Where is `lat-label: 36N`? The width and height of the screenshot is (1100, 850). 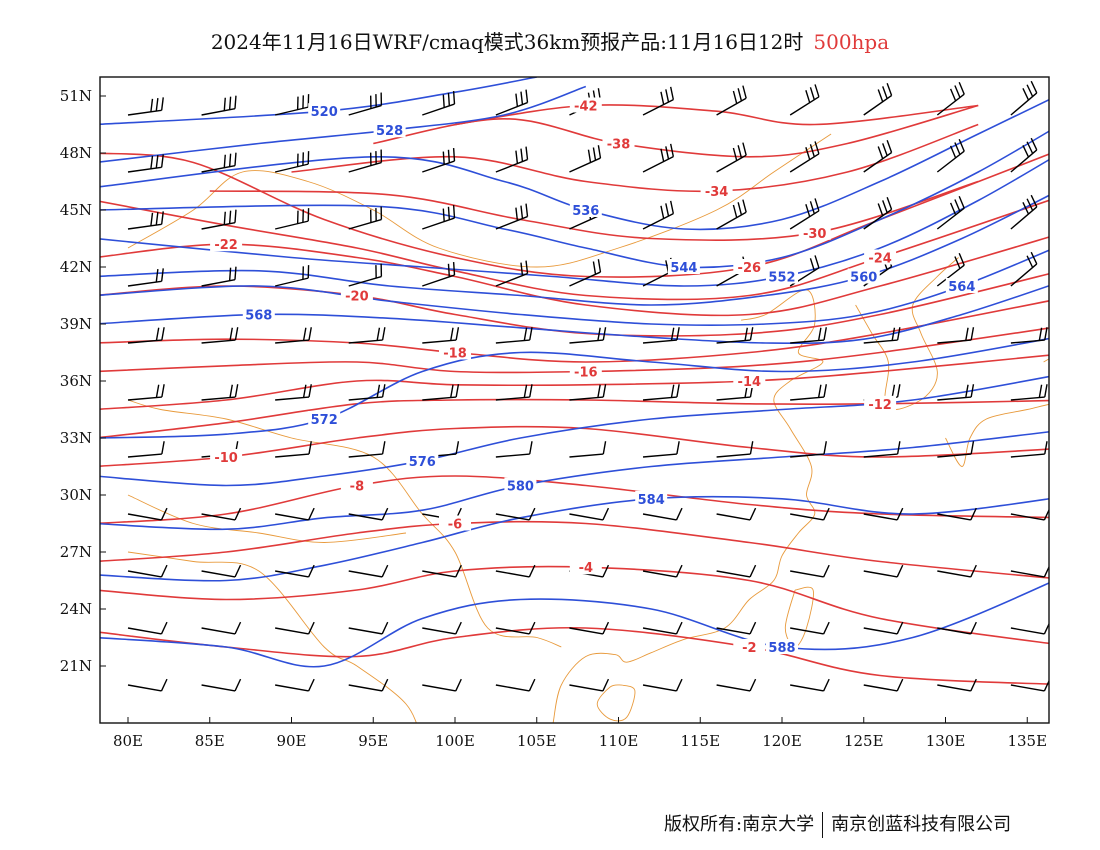 lat-label: 36N is located at coordinates (76, 381).